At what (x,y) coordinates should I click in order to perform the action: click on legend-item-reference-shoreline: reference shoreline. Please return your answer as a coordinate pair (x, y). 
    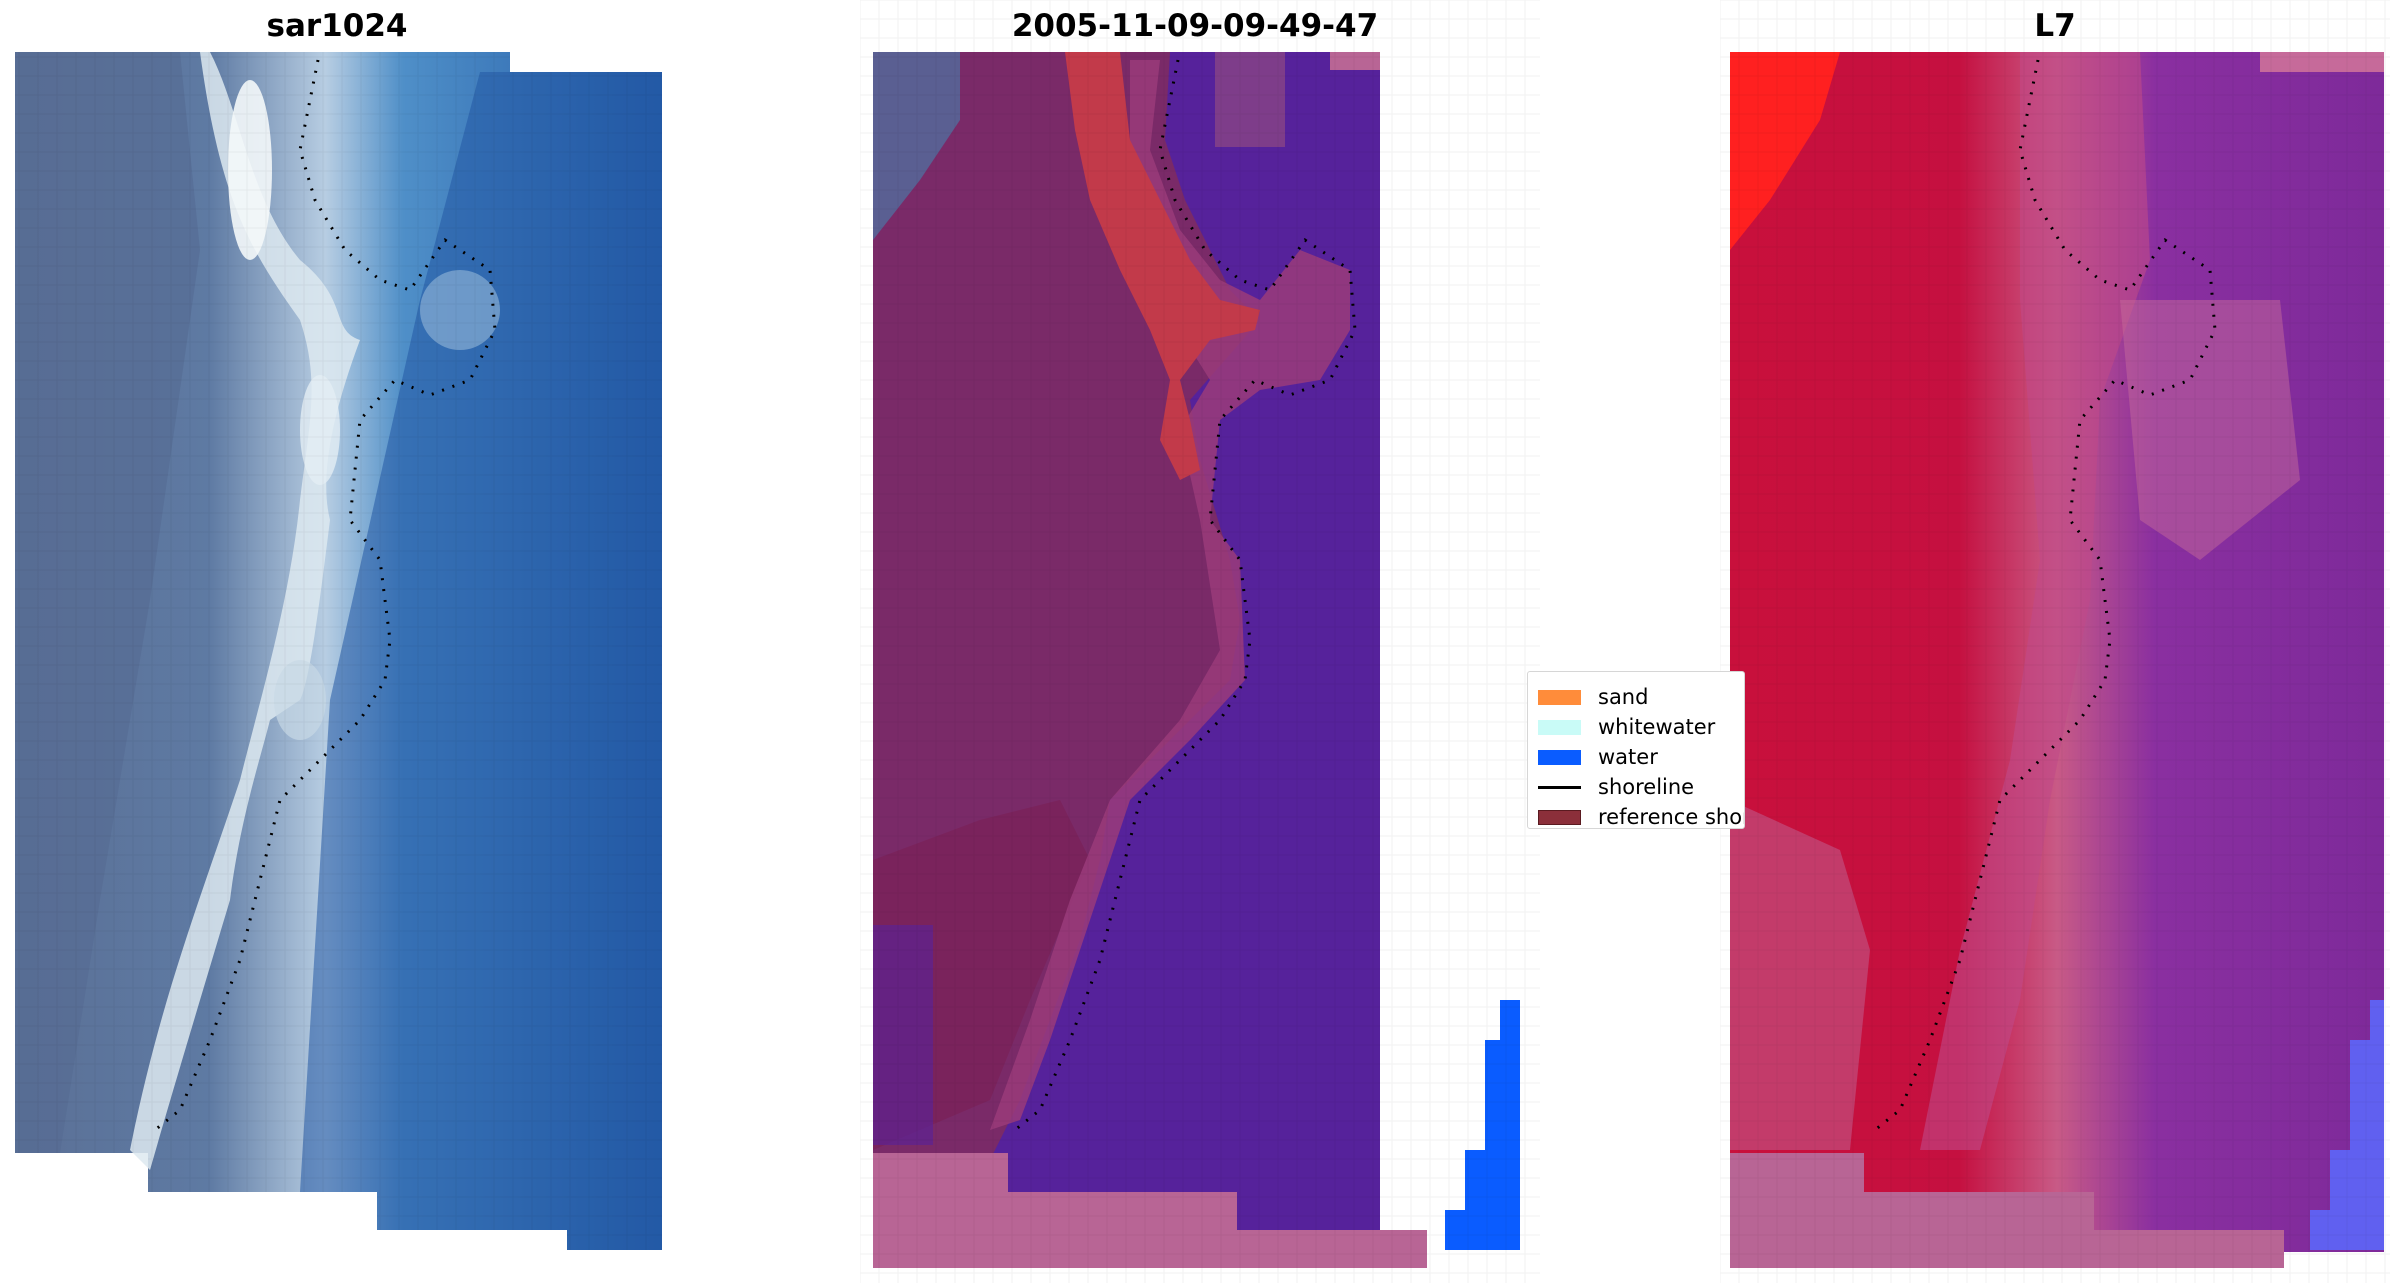
    Looking at the image, I should click on (1641, 815).